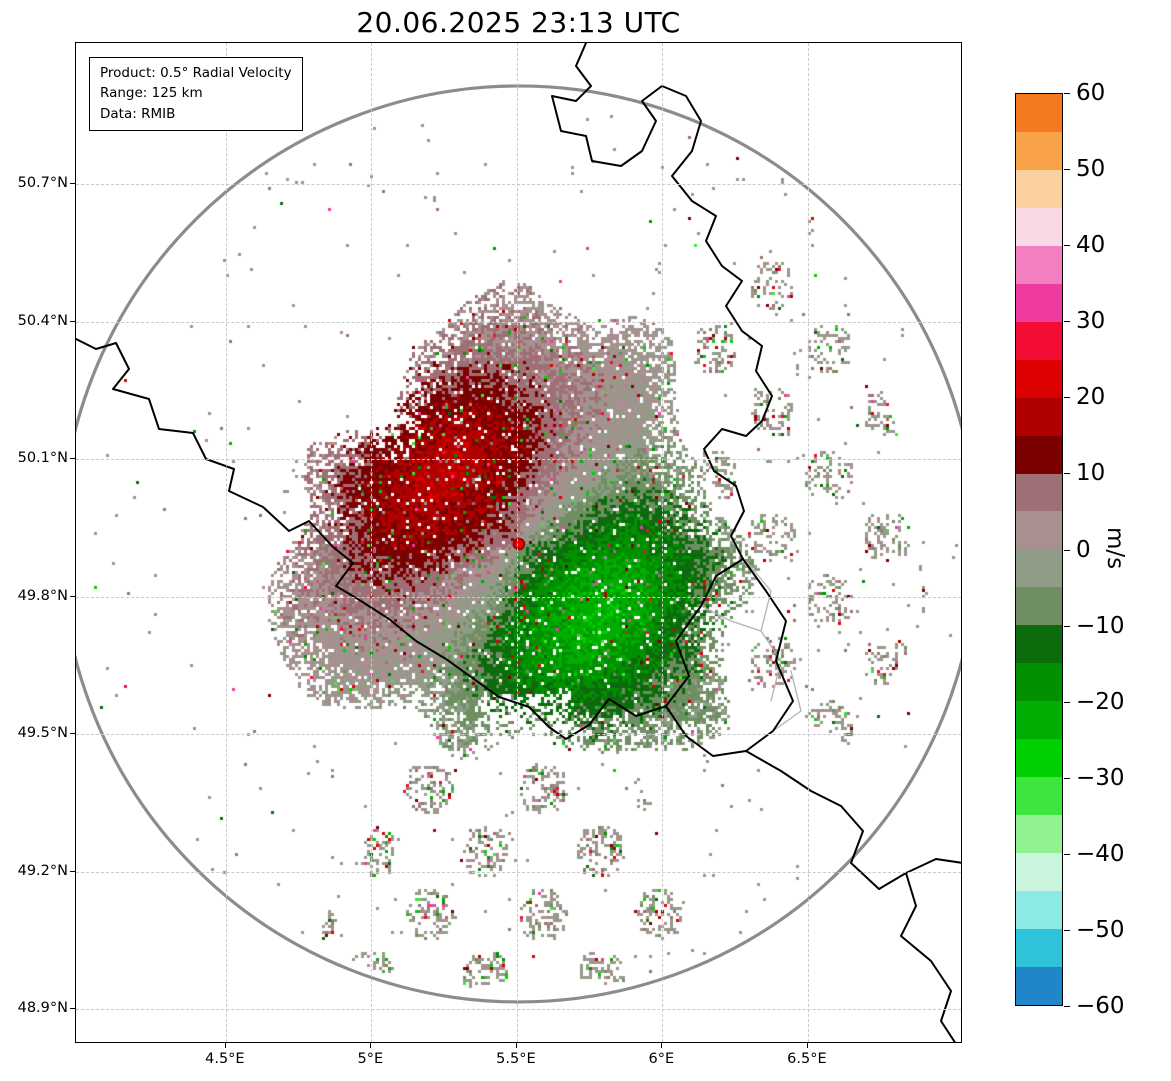 This screenshot has width=1171, height=1081. Describe the element at coordinates (928, 957) in the screenshot. I see `border-southeast-corner` at that location.